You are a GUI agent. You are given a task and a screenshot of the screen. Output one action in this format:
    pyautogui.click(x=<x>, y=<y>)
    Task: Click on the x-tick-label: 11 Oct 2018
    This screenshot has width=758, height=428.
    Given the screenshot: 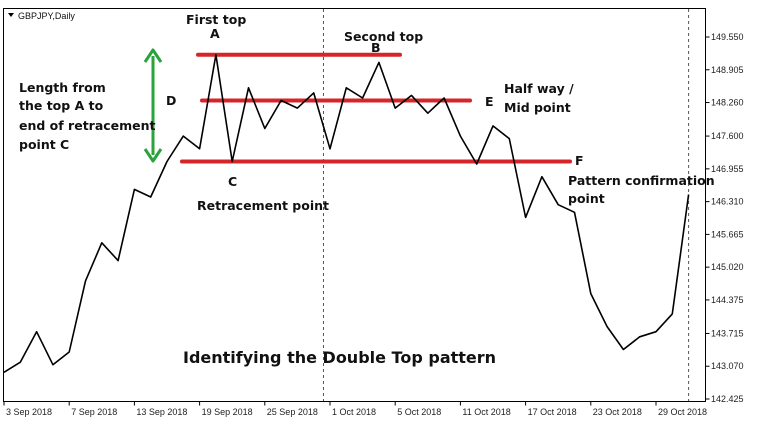 What is the action you would take?
    pyautogui.click(x=486, y=412)
    